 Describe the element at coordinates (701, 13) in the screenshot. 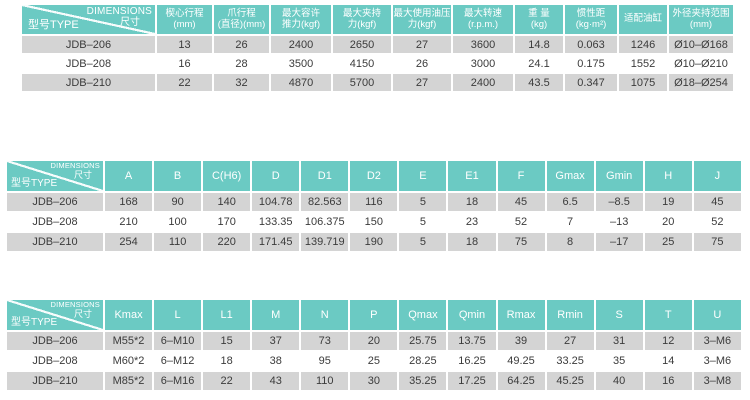

I see `column-header-line: 外径夹持范围` at that location.